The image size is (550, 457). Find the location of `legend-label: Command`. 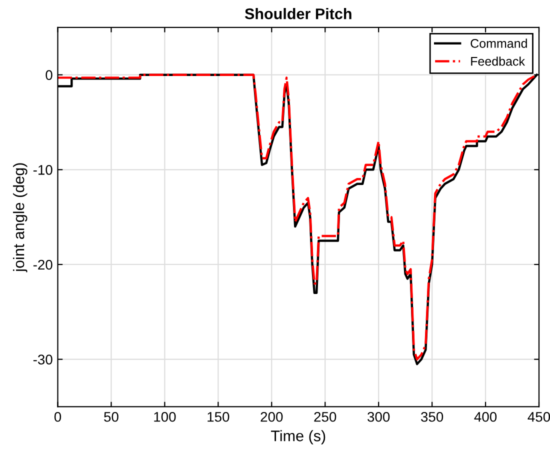

legend-label: Command is located at coordinates (498, 43).